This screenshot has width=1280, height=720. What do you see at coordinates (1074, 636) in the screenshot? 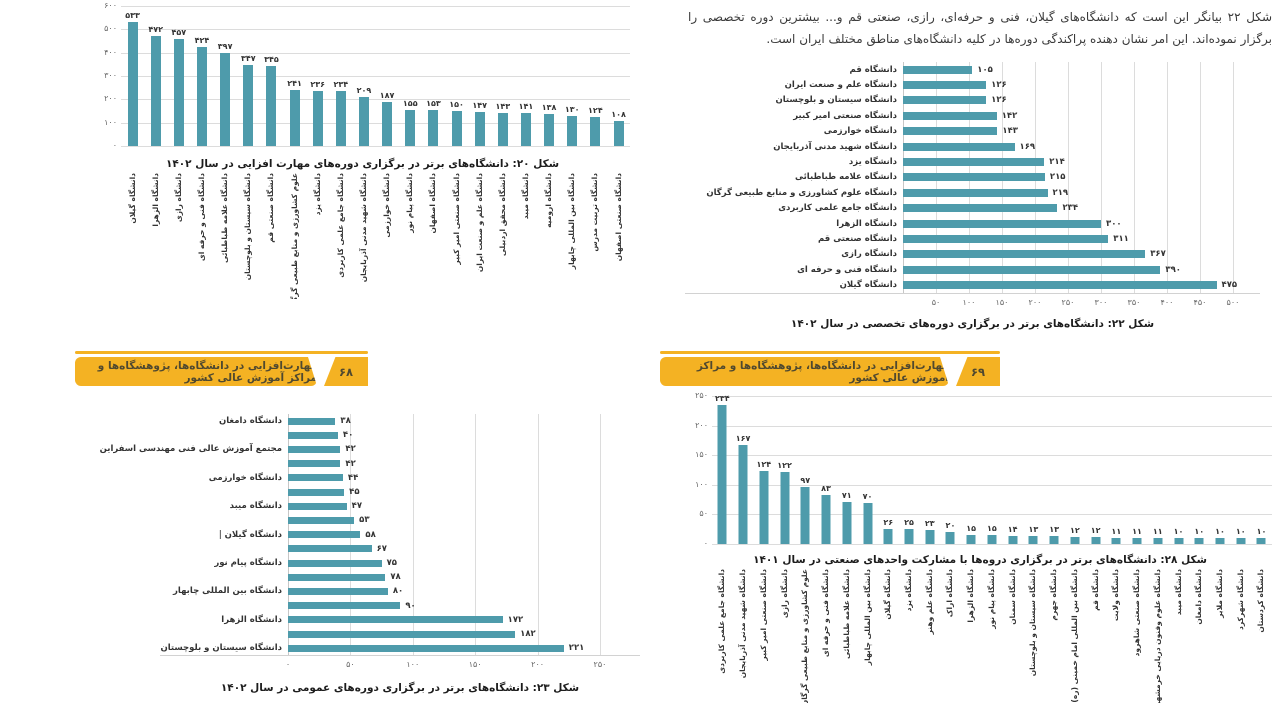
I see `category-slot: دانشگاه بین المللی امام خمینی (ره)` at bounding box center [1074, 636].